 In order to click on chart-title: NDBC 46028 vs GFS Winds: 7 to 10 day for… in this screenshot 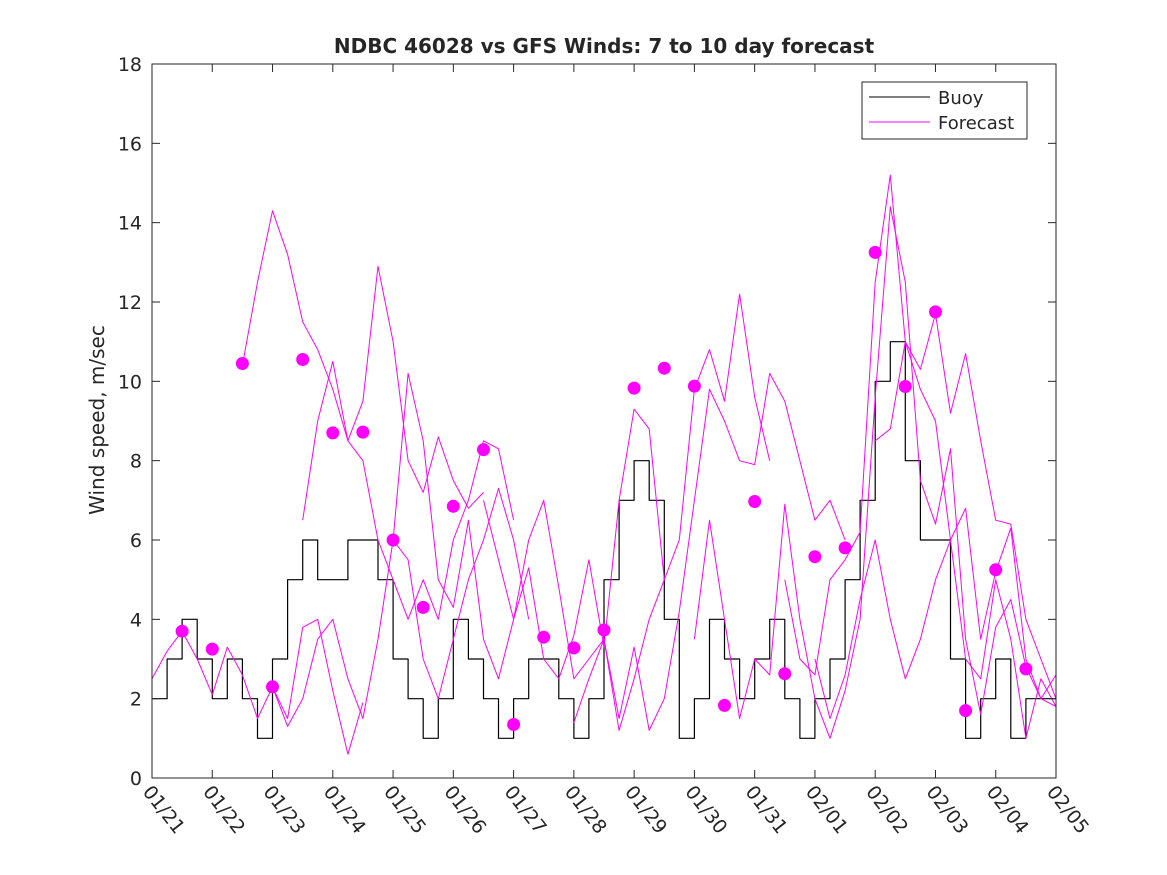, I will do `click(604, 46)`.